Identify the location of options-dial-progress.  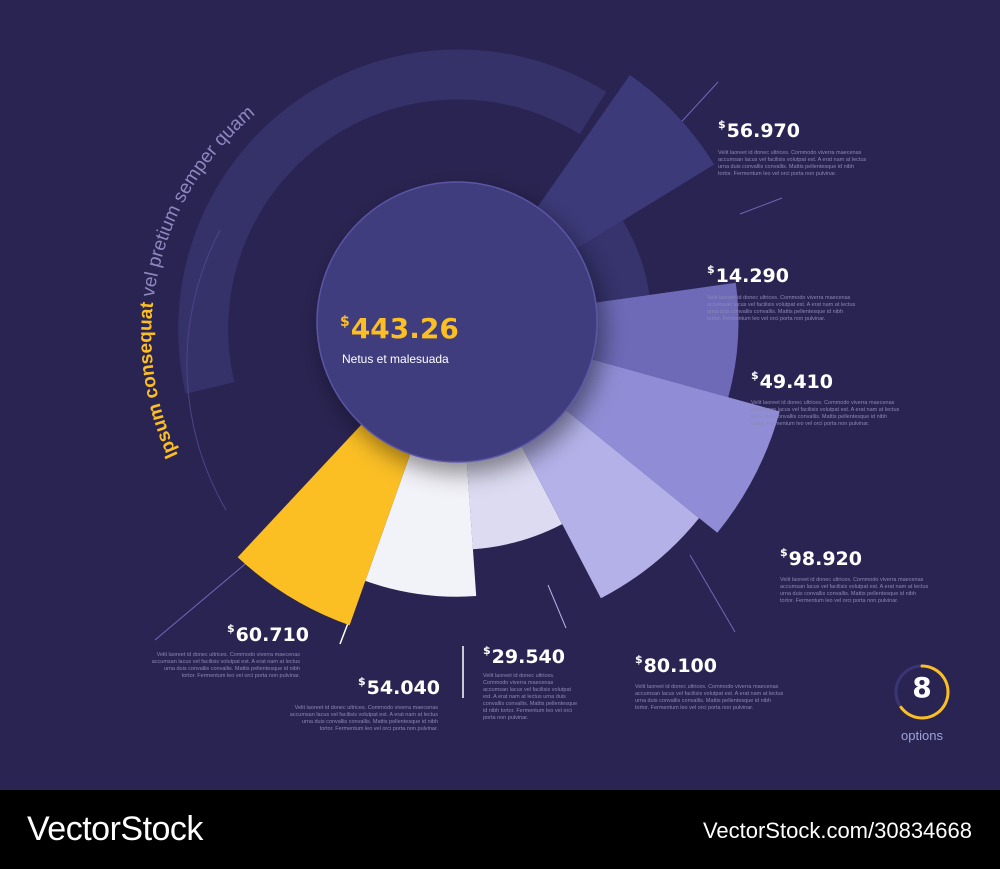
(924, 692).